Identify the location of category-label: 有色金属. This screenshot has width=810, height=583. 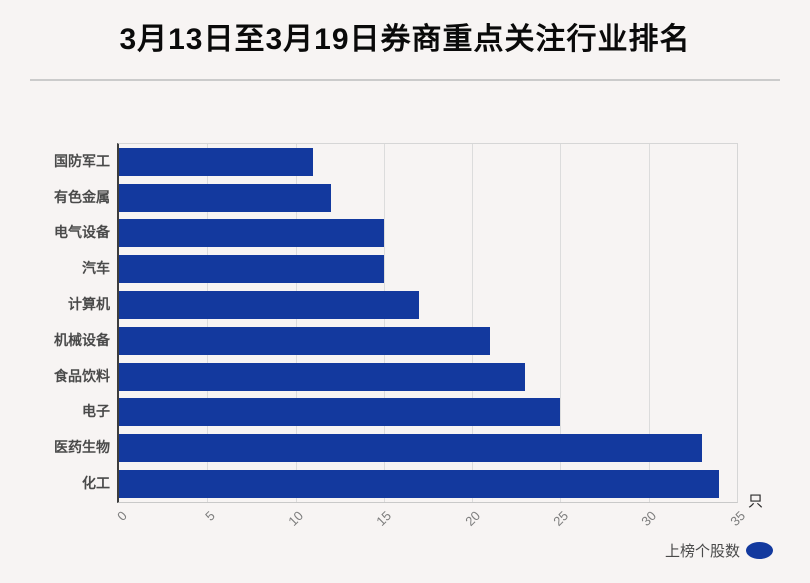
(82, 196).